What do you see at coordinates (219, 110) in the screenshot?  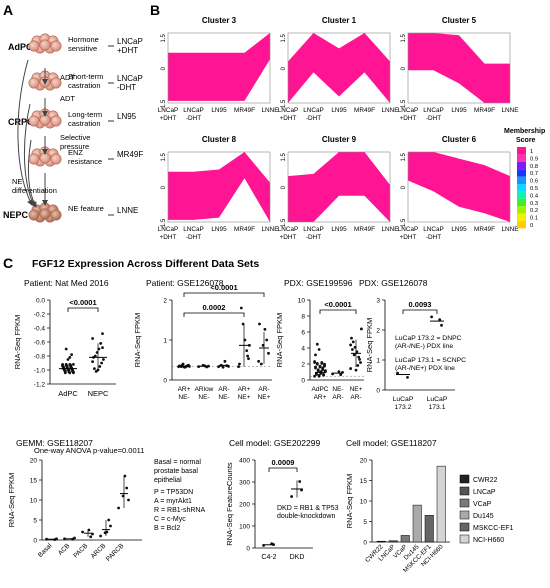 I see `x-label: LN95` at bounding box center [219, 110].